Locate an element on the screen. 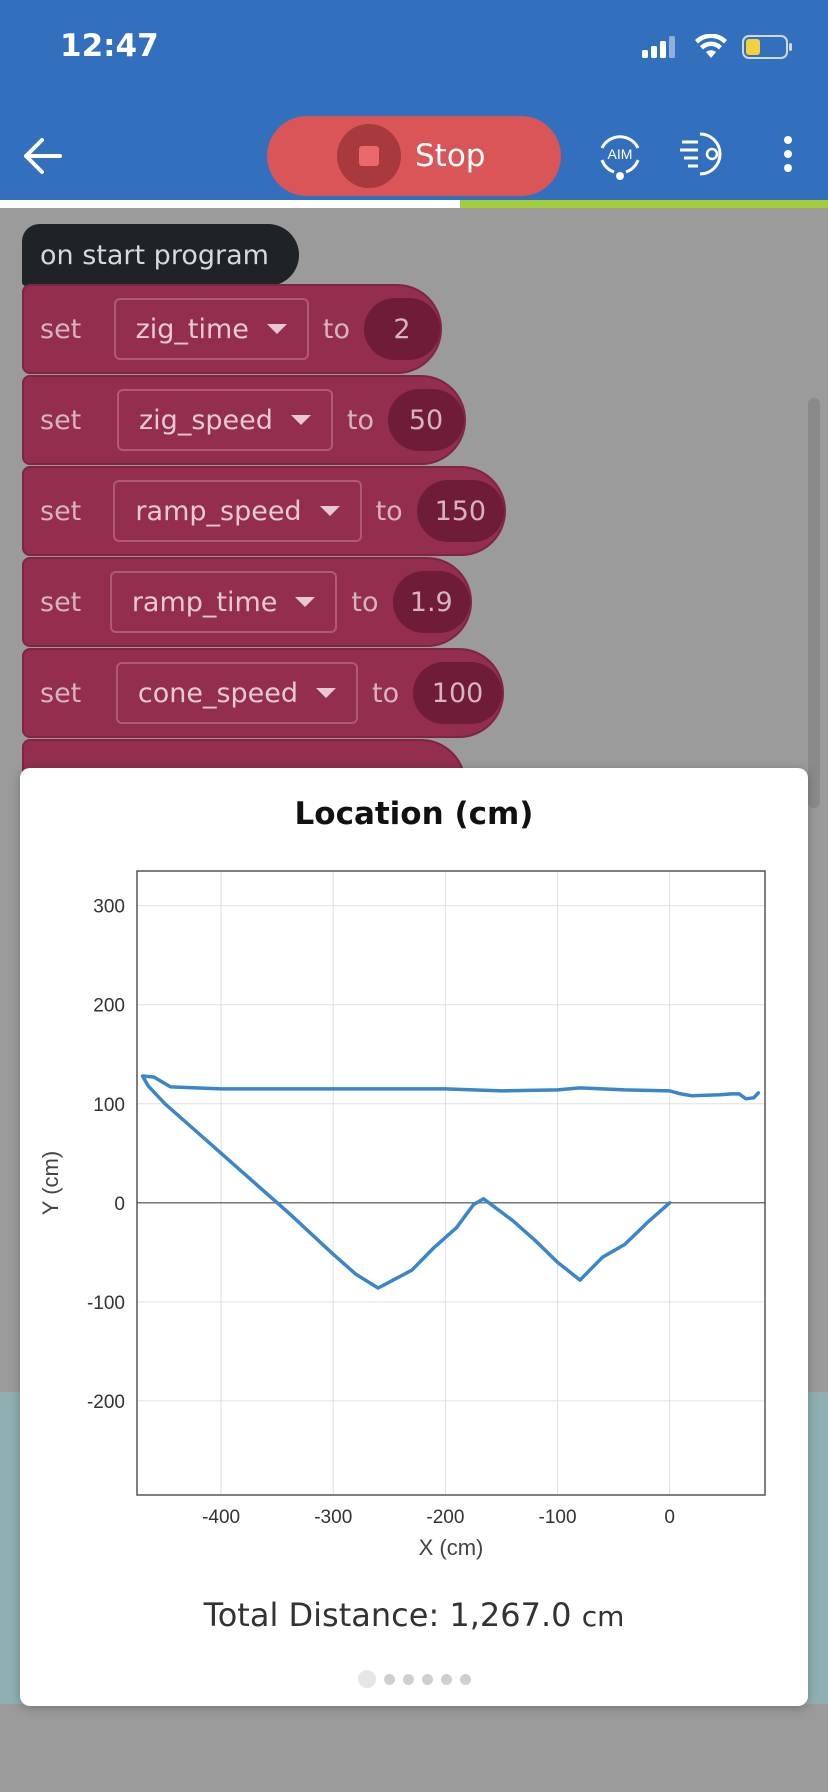 The height and width of the screenshot is (1792, 828). drive-icon is located at coordinates (701, 154).